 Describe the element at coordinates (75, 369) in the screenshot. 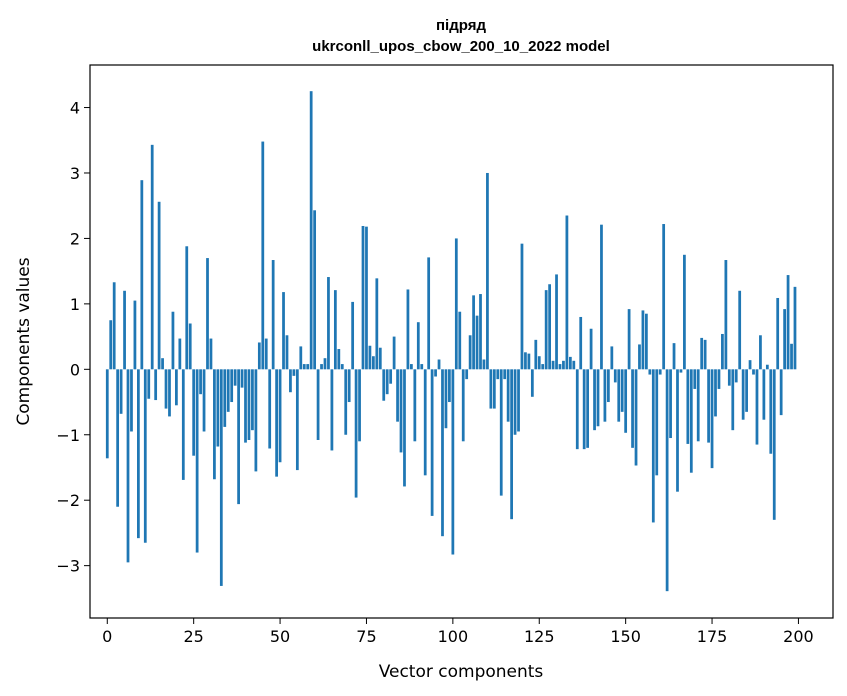

I see `y-tick-label: 0` at that location.